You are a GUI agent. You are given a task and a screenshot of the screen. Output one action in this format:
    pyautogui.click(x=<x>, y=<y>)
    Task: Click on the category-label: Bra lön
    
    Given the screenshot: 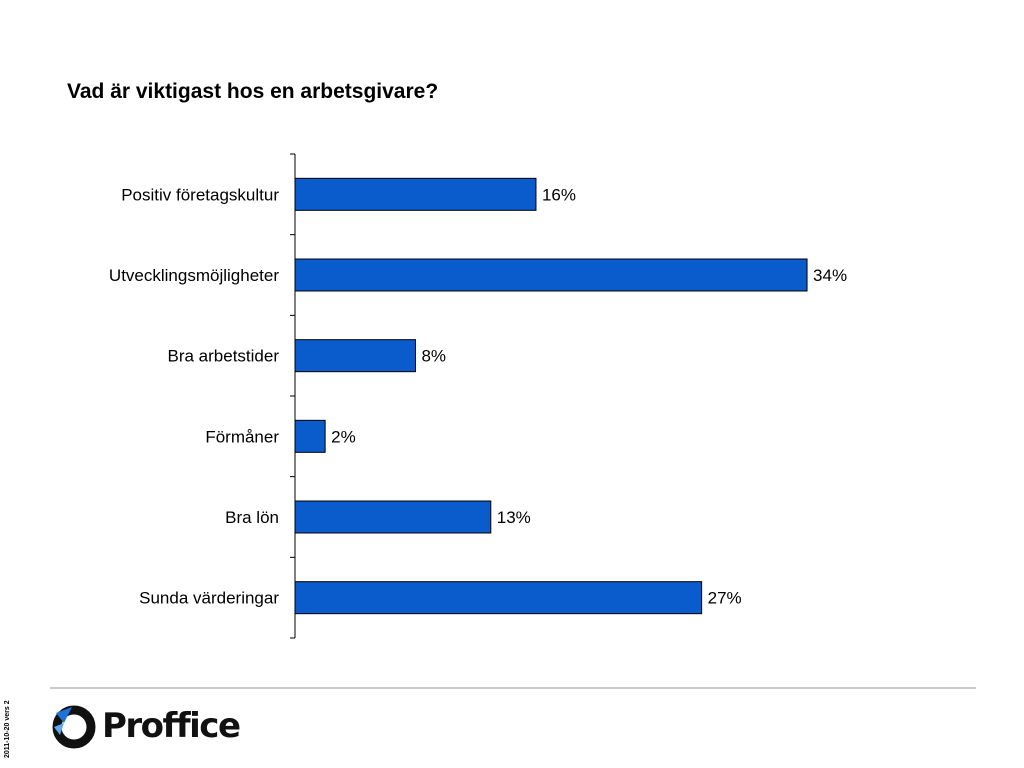 What is the action you would take?
    pyautogui.click(x=252, y=517)
    